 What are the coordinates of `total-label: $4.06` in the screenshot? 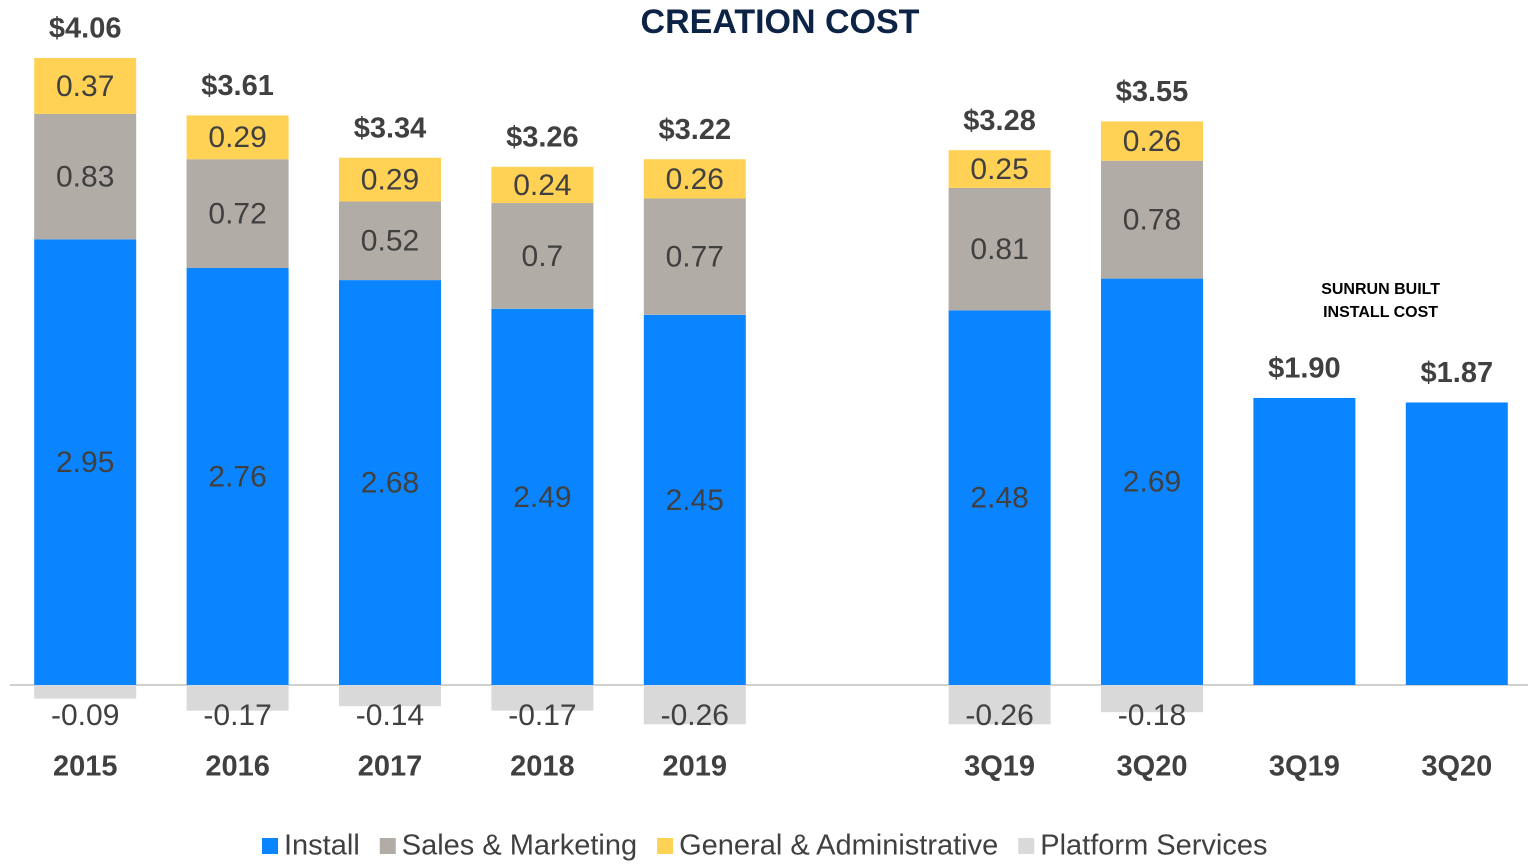 It's located at (85, 29).